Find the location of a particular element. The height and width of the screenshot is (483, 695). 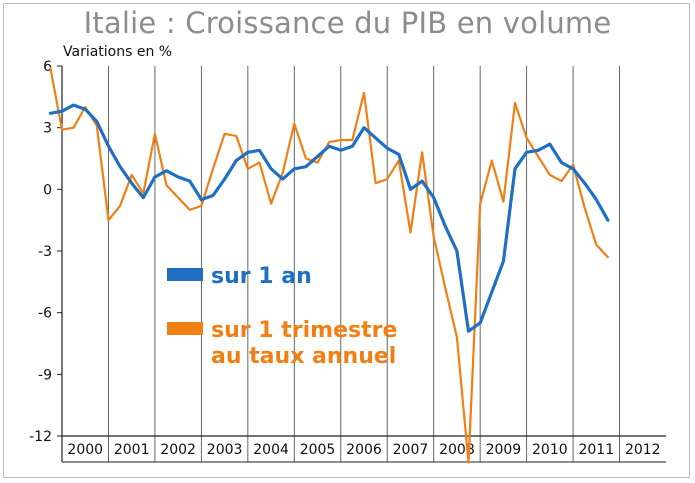

x-tick-label: 2002 is located at coordinates (178, 450).